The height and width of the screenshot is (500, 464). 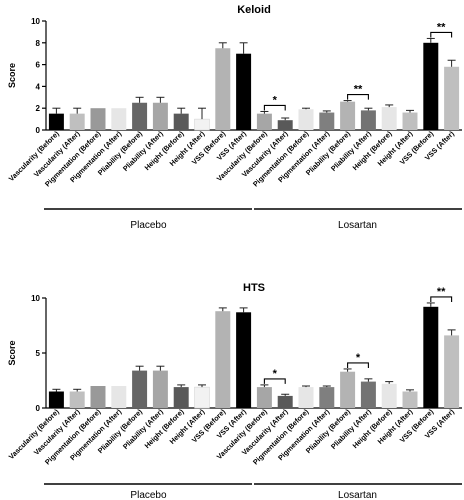 What do you see at coordinates (38, 86) in the screenshot?
I see `y-tick-label: 4` at bounding box center [38, 86].